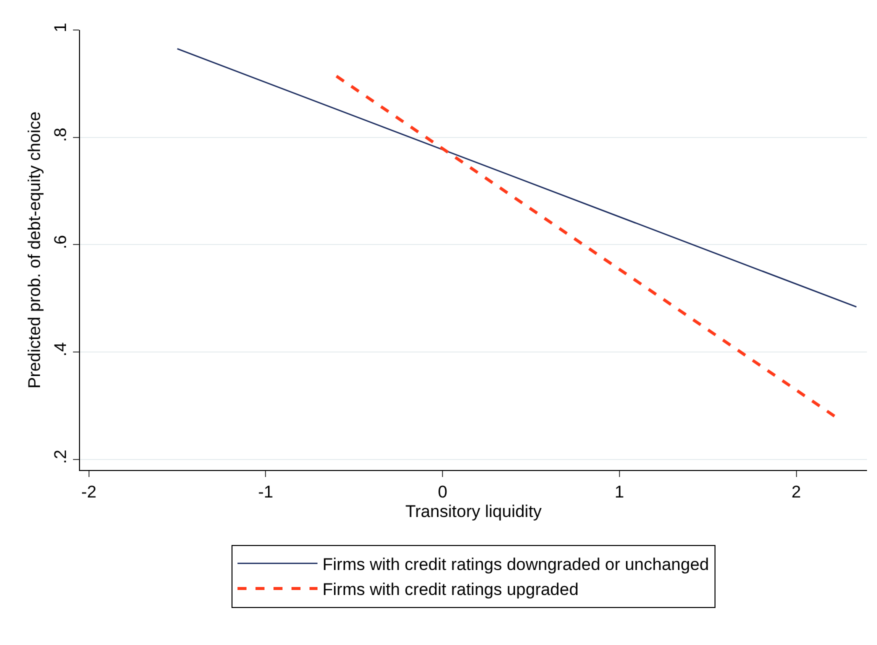 The image size is (877, 645). What do you see at coordinates (60, 457) in the screenshot?
I see `y-tick-label: .2` at bounding box center [60, 457].